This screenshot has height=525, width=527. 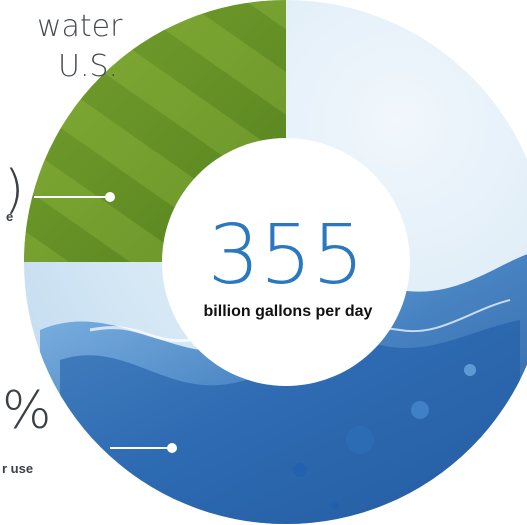 I want to click on callout-dot-indoor, so click(x=172, y=448).